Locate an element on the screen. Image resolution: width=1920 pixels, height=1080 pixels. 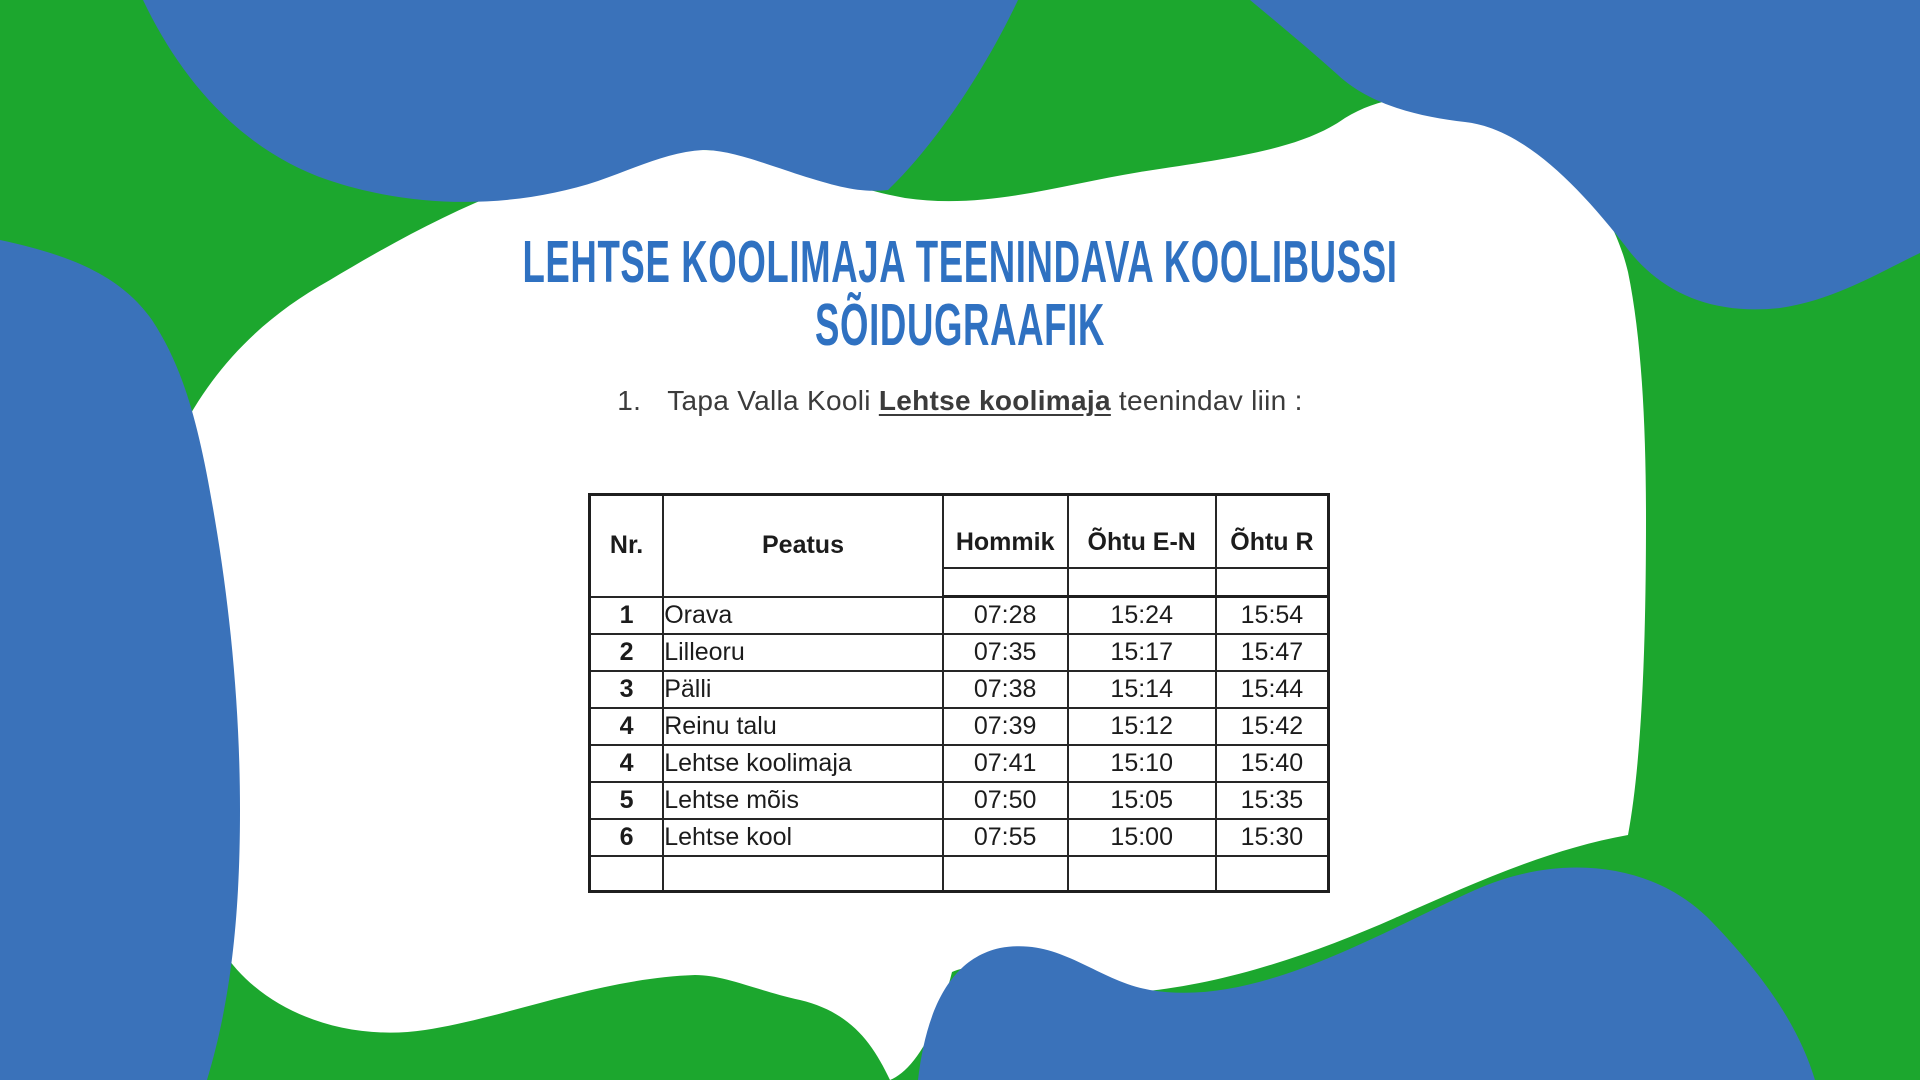
cell-ohtu-en: 15:24 is located at coordinates (1141, 615).